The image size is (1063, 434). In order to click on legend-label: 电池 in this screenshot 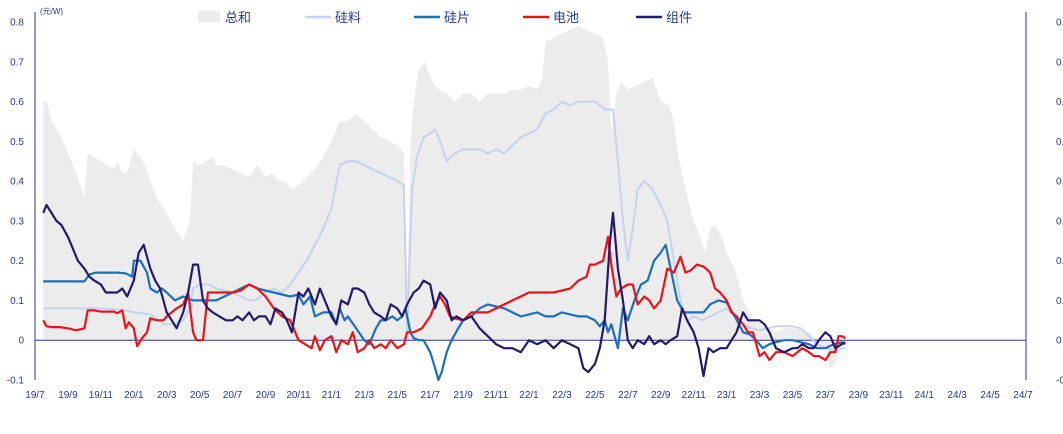, I will do `click(566, 17)`.